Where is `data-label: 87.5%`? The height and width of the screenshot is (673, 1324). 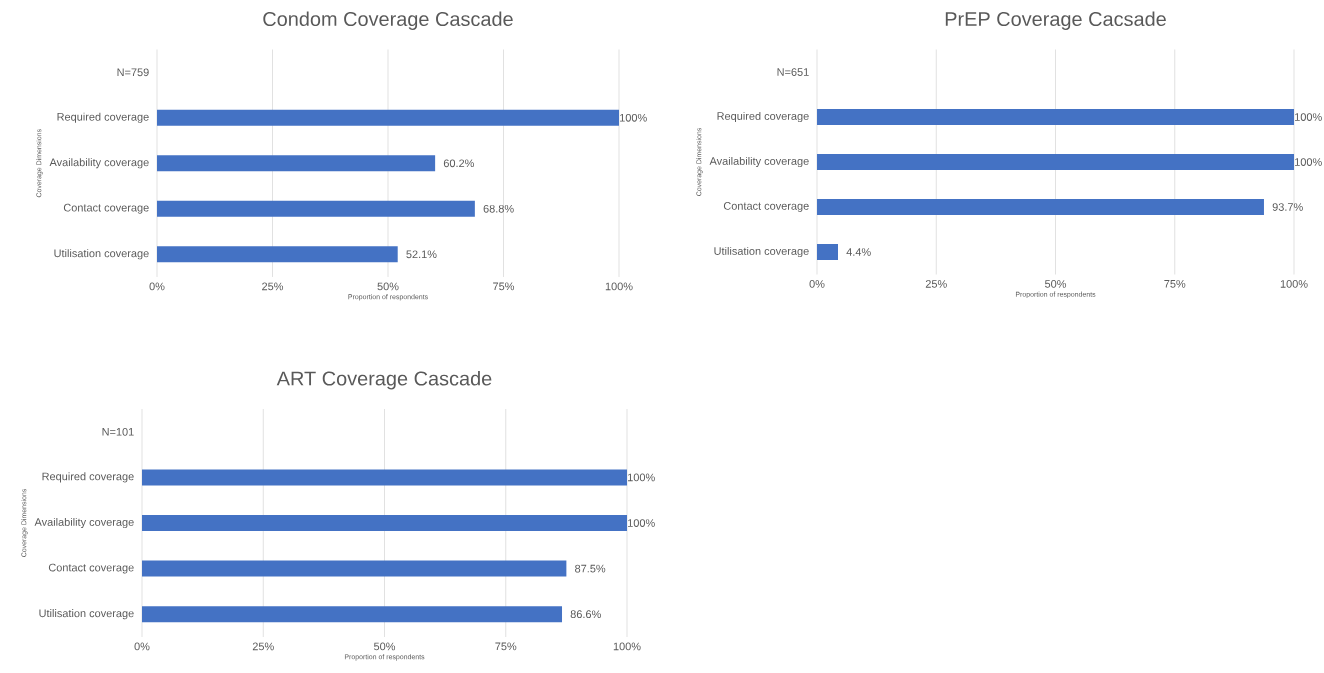
data-label: 87.5% is located at coordinates (590, 568).